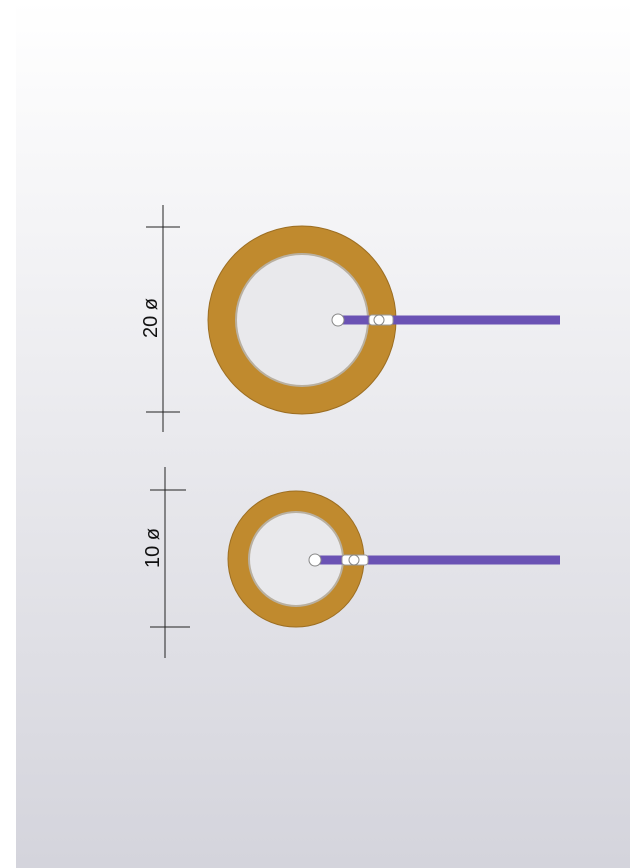 Image resolution: width=630 pixels, height=868 pixels. Describe the element at coordinates (170, 562) in the screenshot. I see `dimension-line-small` at that location.